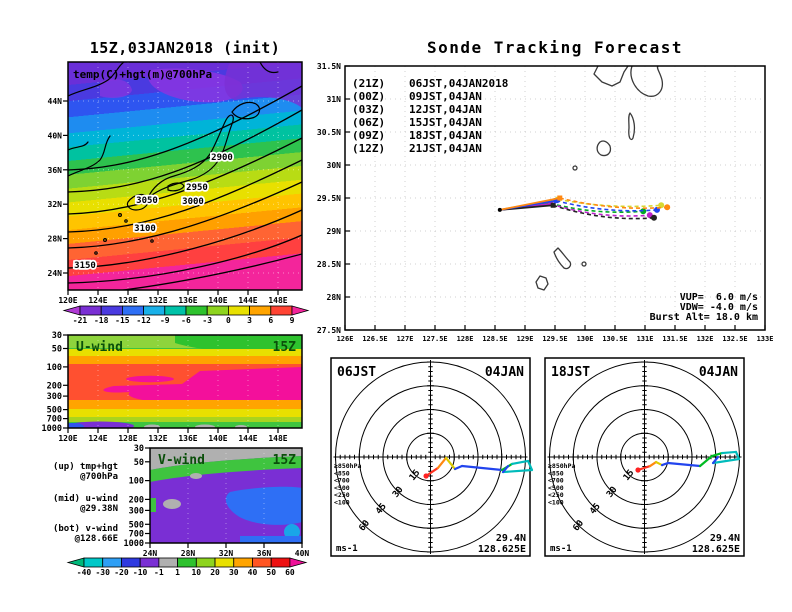 This screenshot has height=612, width=792. What do you see at coordinates (226, 553) in the screenshot?
I see `vwind-xtick-label: 32N` at bounding box center [226, 553].